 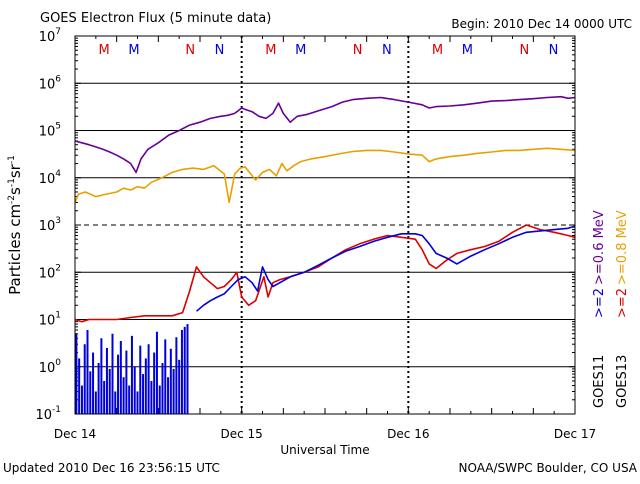 I want to click on y-tick-label: 10⁵, so click(x=50, y=131).